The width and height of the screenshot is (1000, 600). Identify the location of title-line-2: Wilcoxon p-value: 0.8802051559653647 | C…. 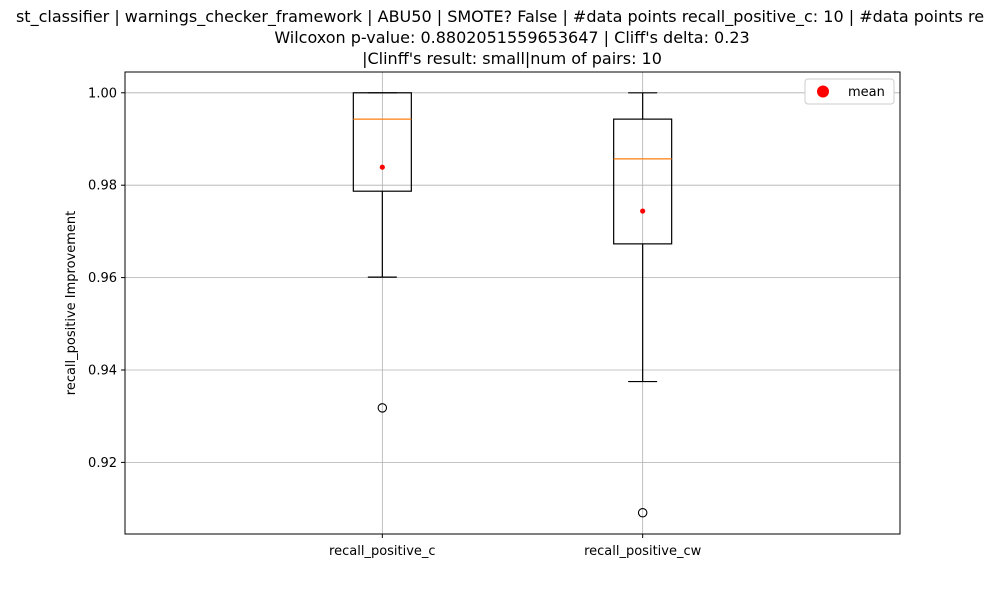
(511, 37).